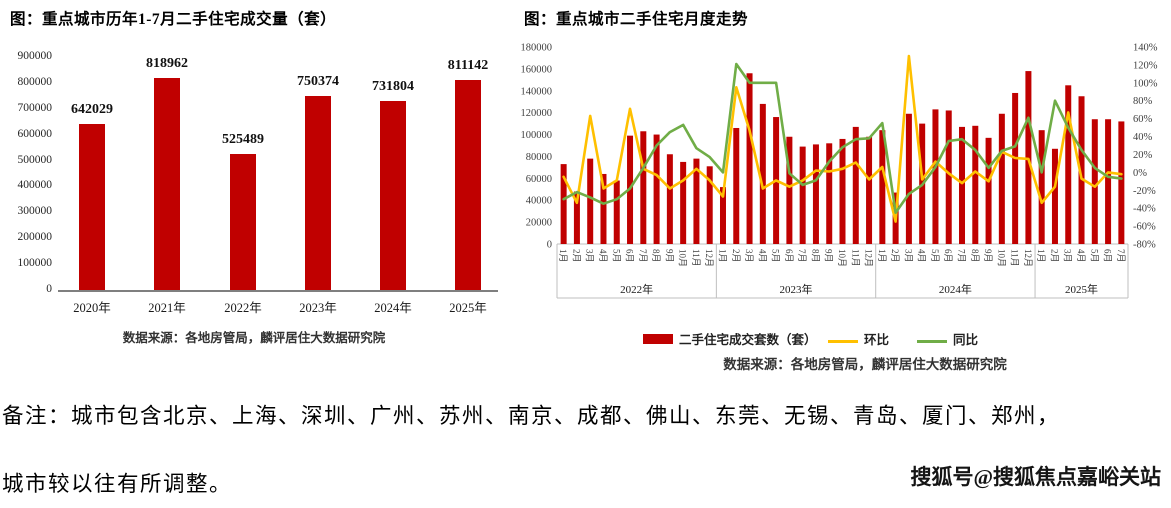 The height and width of the screenshot is (508, 1171). What do you see at coordinates (92, 308) in the screenshot?
I see `left-chart-xtick: 2020年` at bounding box center [92, 308].